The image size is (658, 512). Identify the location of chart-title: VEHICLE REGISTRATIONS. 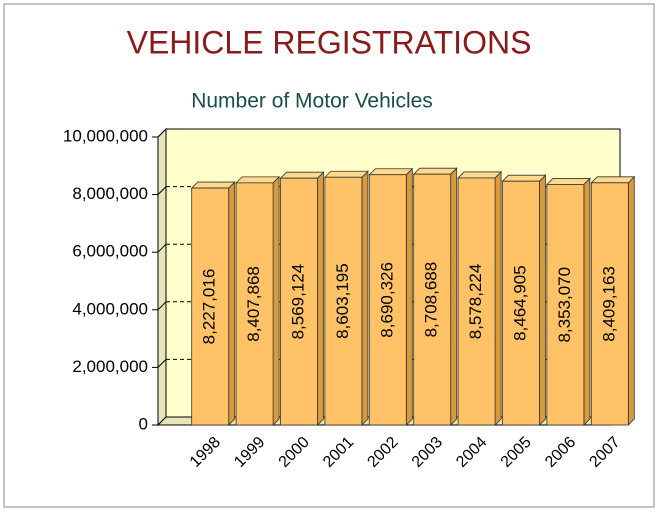
(329, 42).